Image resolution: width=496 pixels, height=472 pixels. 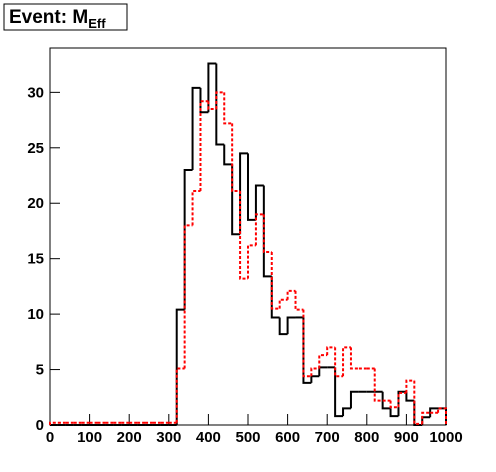 I want to click on x-tick-label: 0, so click(x=50, y=437).